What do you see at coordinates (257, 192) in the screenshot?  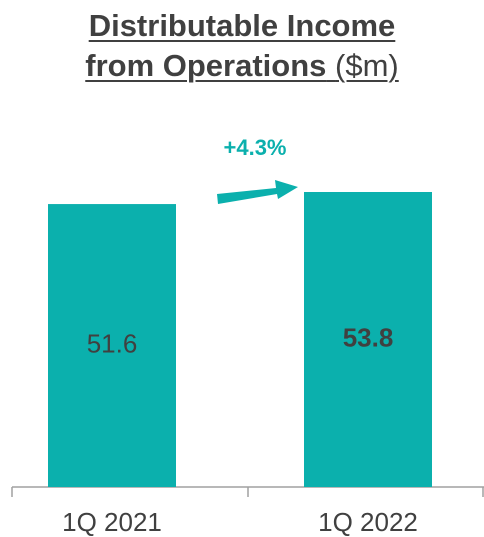 I see `growth-arrow` at bounding box center [257, 192].